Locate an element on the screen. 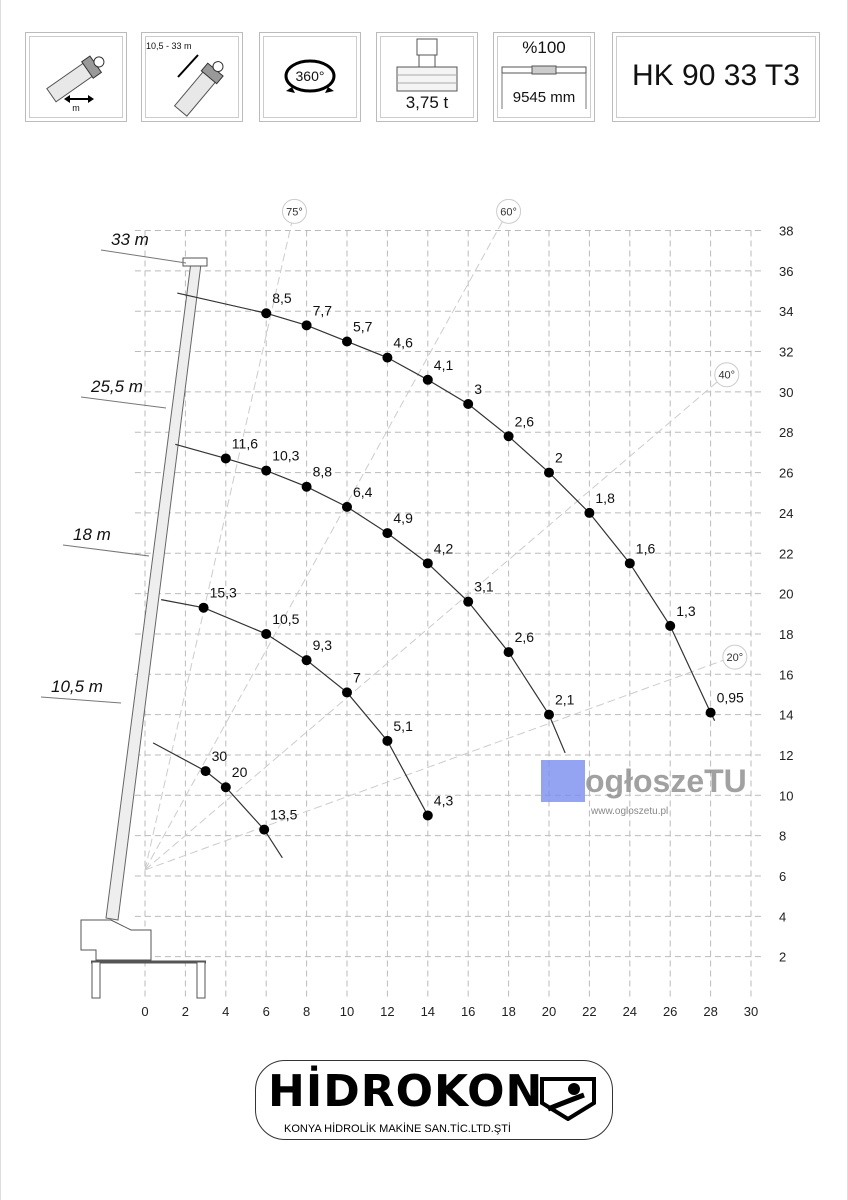  angle-label: 75° is located at coordinates (294, 212).